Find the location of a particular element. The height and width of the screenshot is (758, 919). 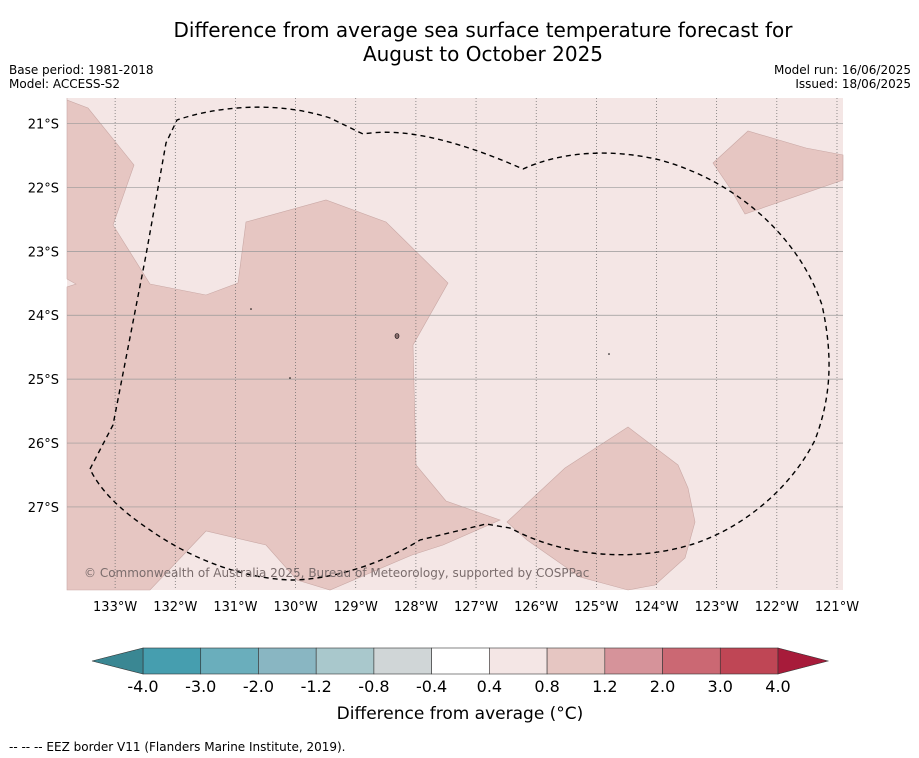

warm-region-south is located at coordinates (601, 508).